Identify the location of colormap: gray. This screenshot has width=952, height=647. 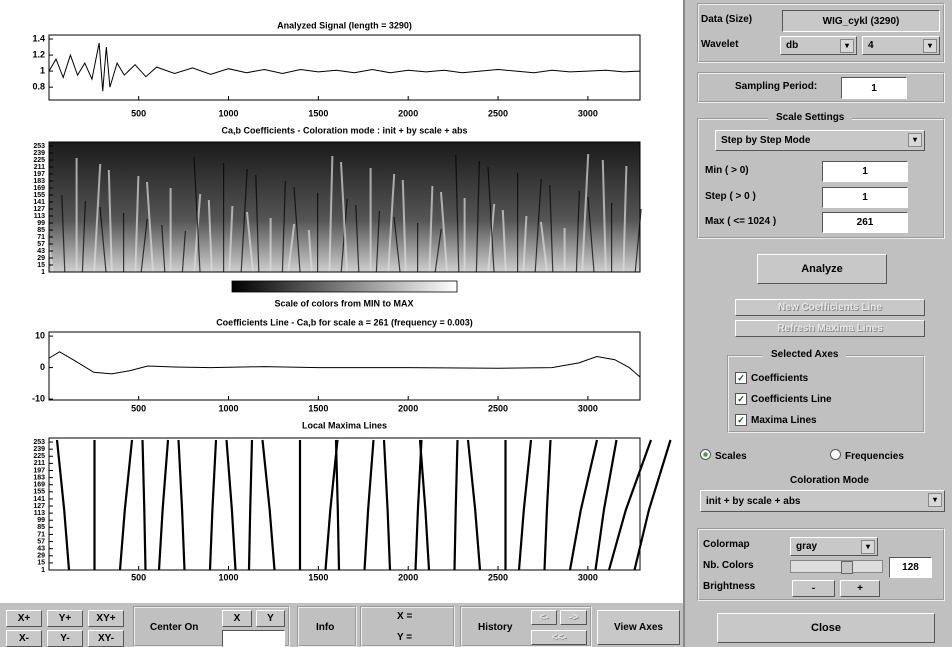
(834, 546).